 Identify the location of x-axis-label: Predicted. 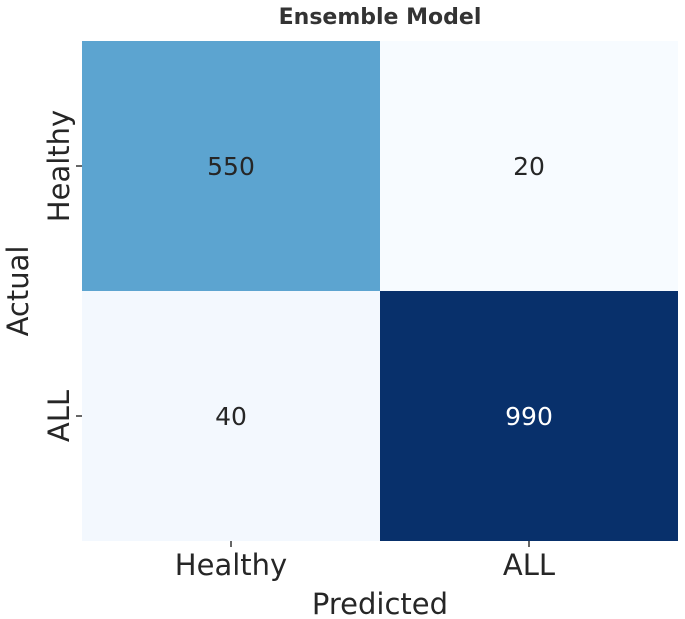
(380, 603).